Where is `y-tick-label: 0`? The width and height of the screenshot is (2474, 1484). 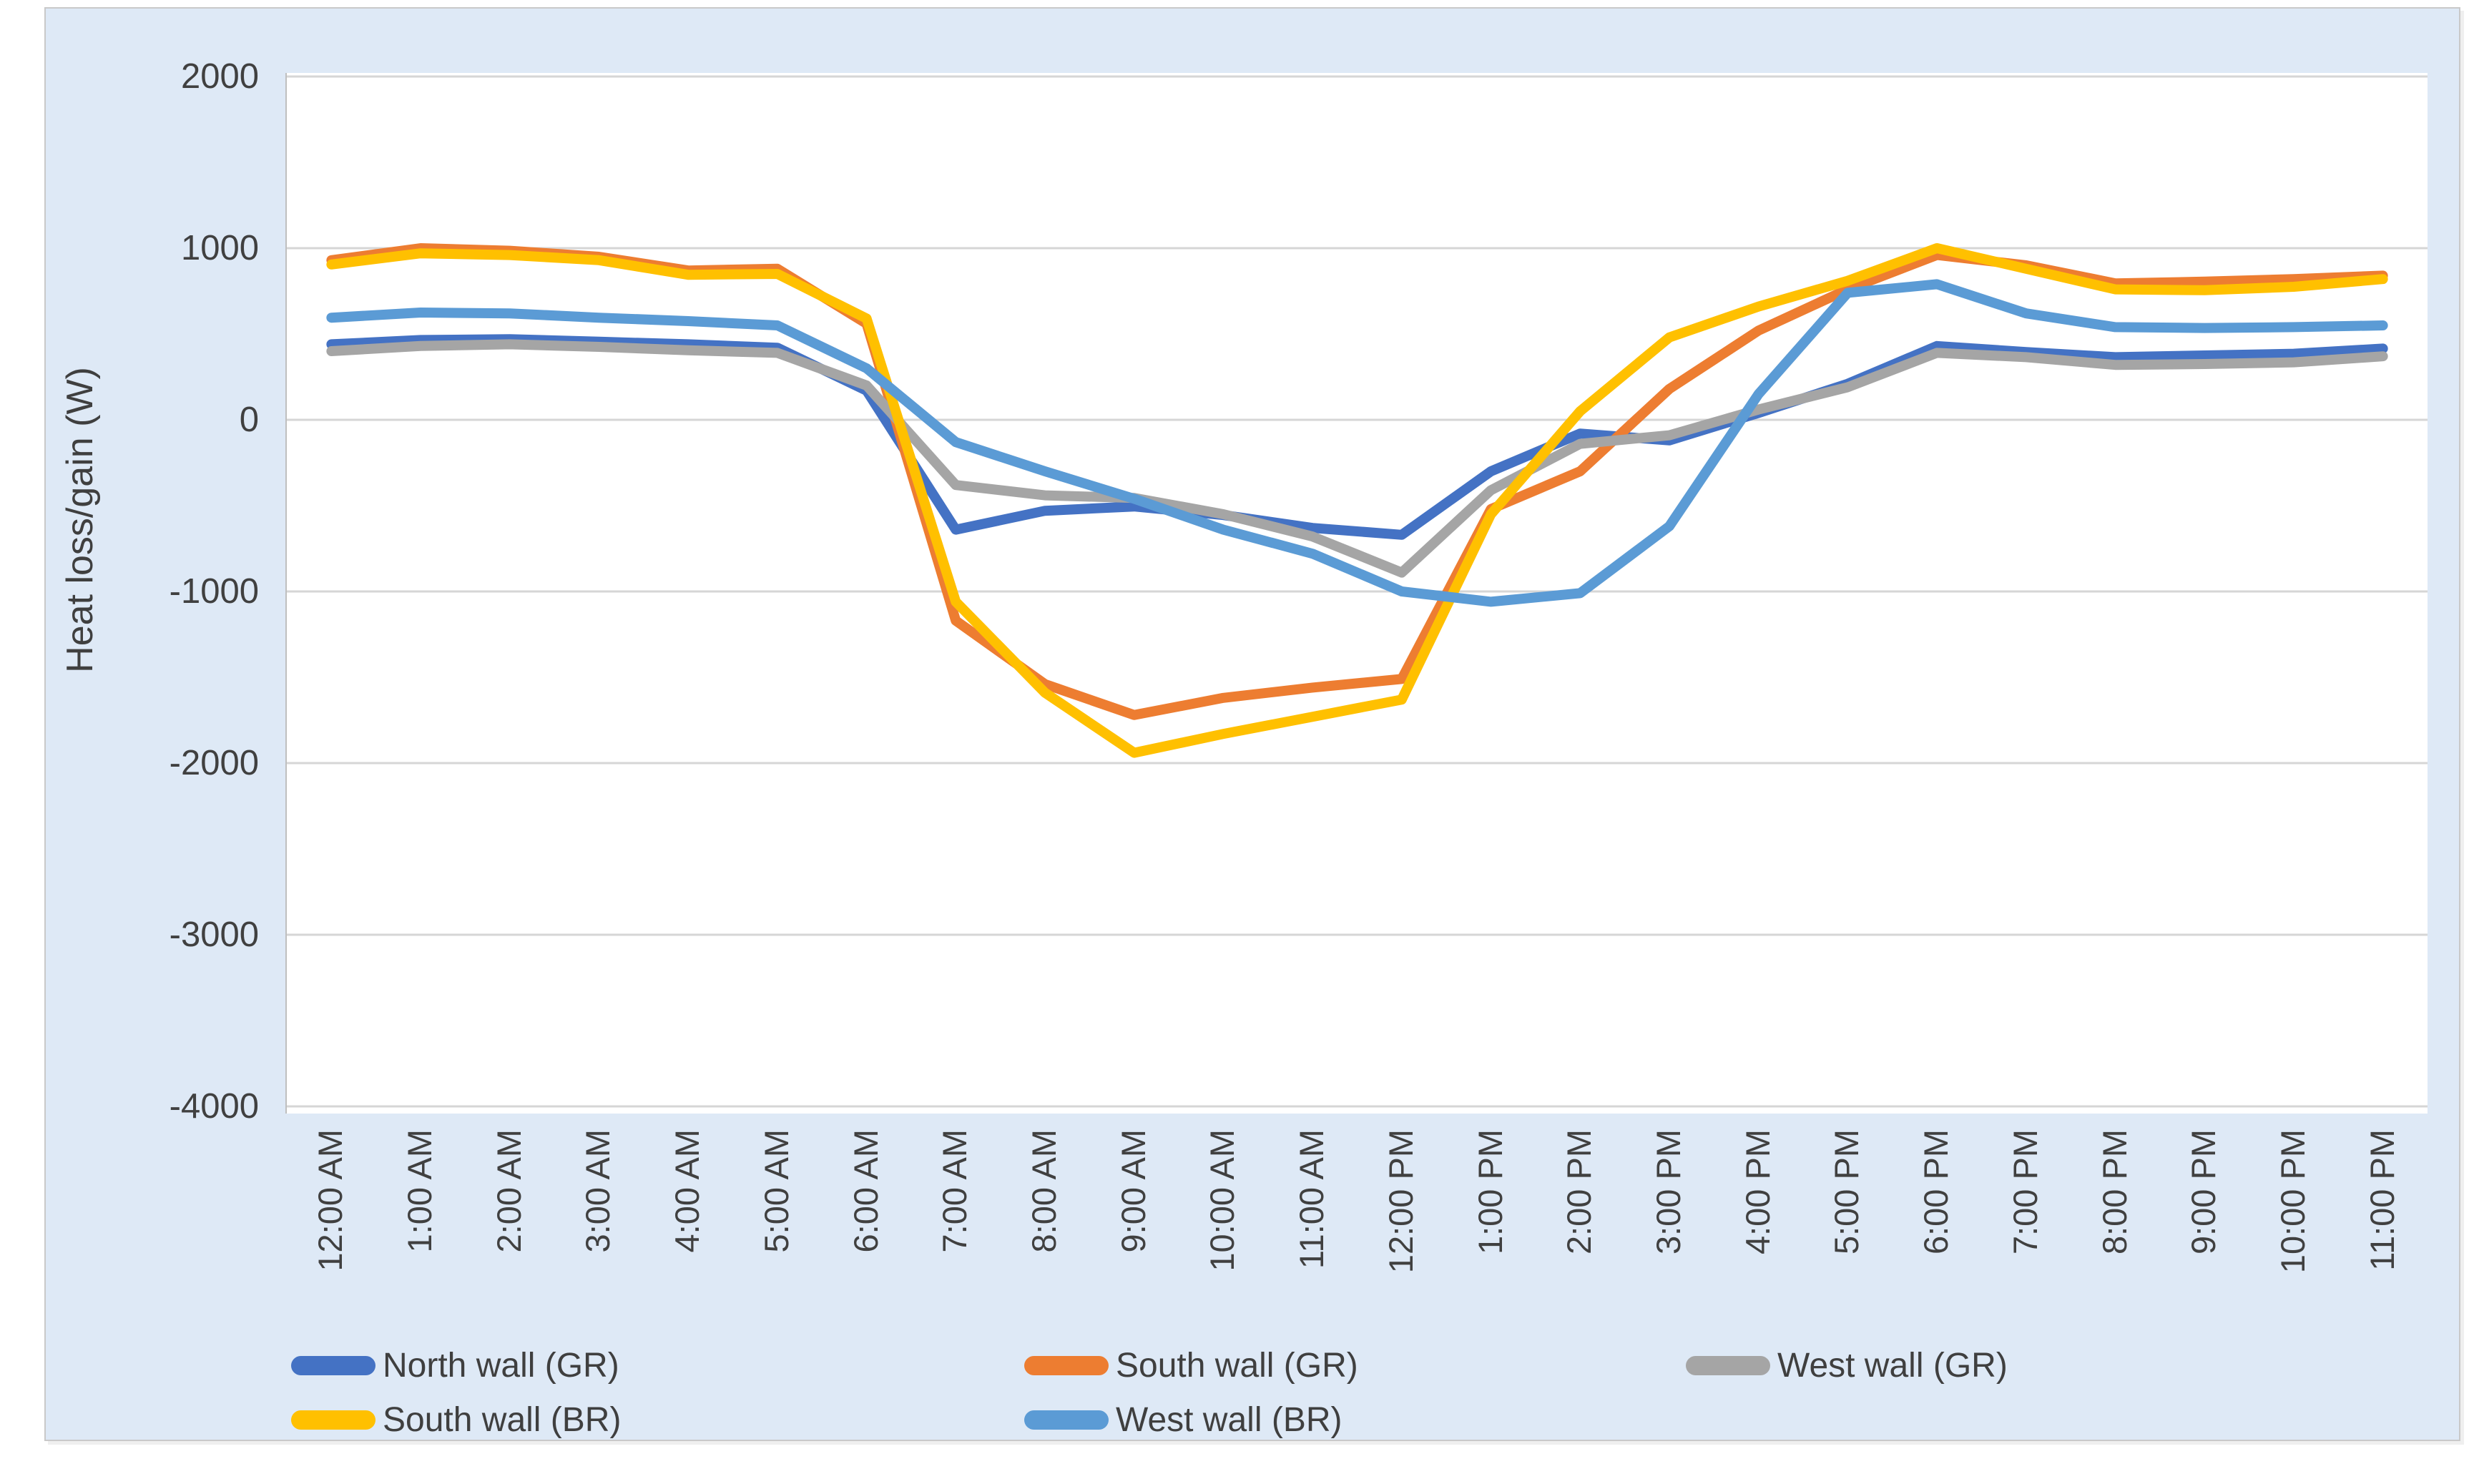
y-tick-label: 0 is located at coordinates (249, 420).